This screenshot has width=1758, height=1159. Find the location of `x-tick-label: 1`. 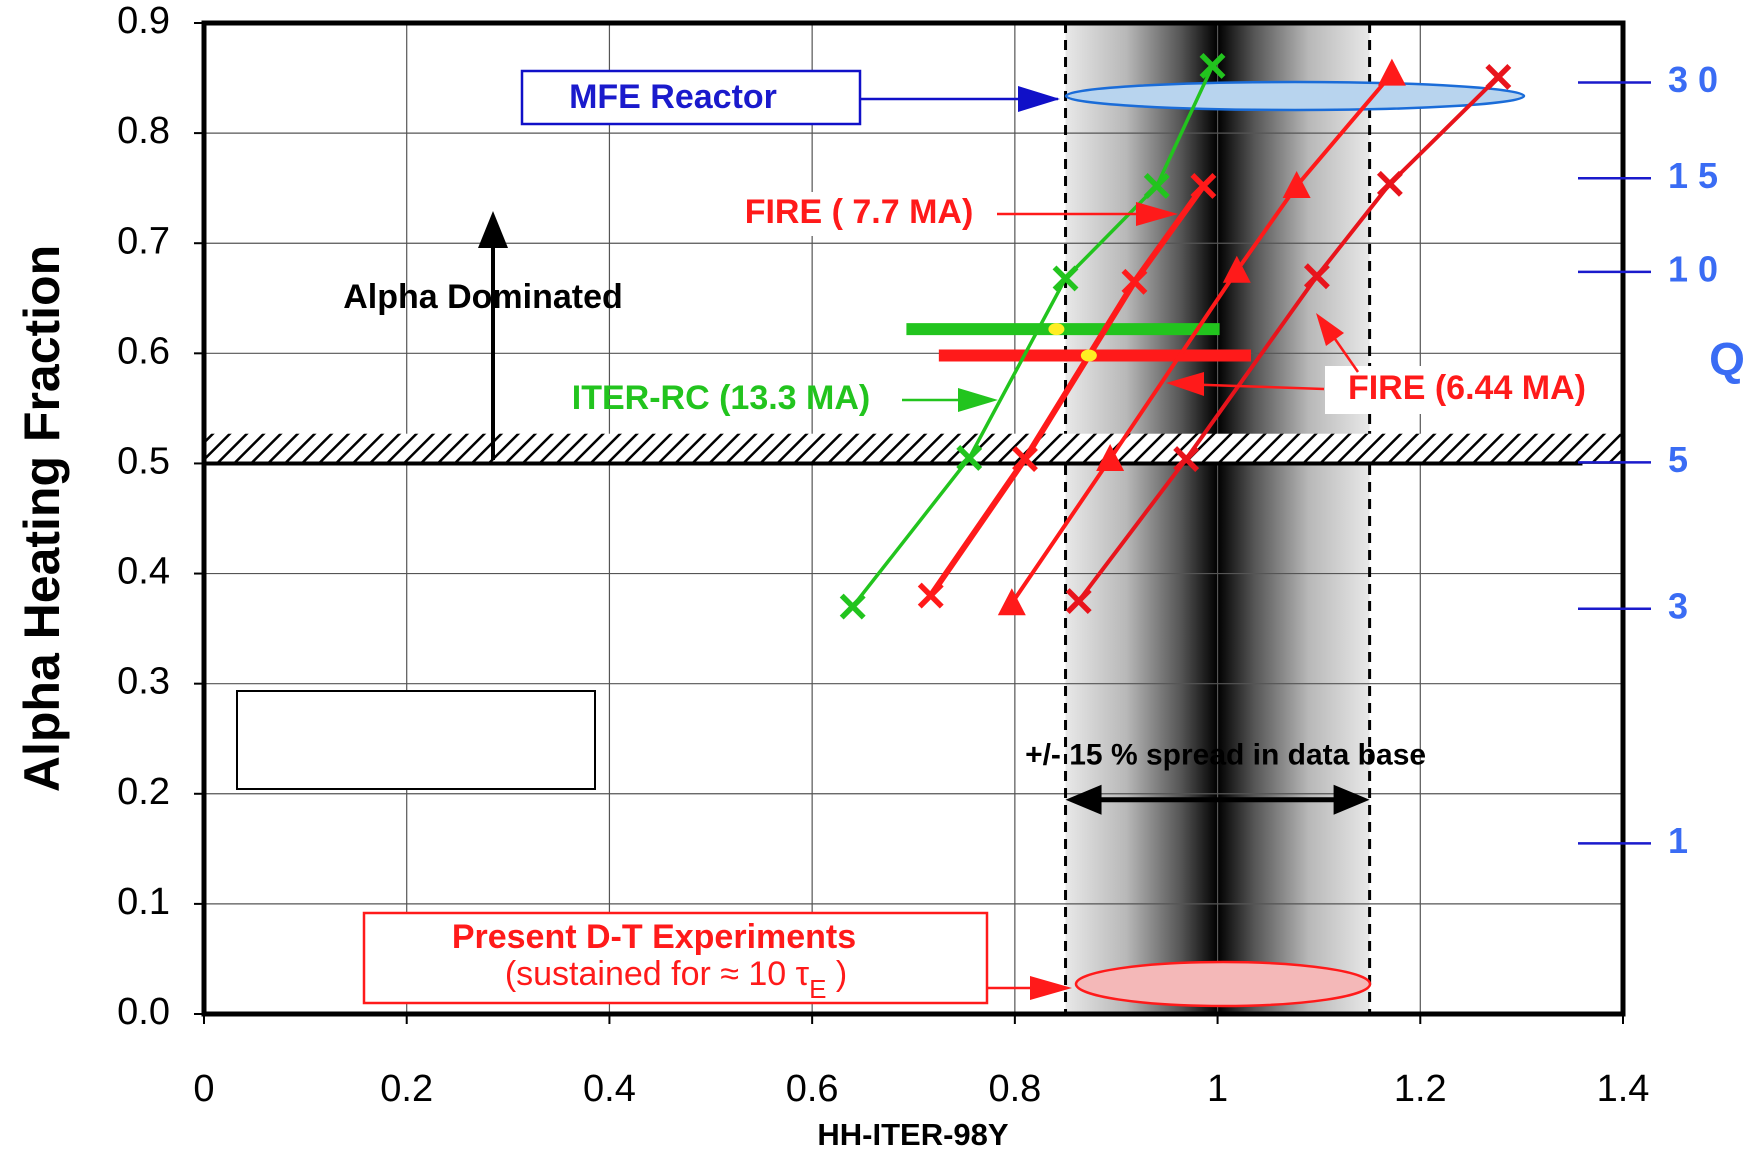

x-tick-label: 1 is located at coordinates (1217, 1089).